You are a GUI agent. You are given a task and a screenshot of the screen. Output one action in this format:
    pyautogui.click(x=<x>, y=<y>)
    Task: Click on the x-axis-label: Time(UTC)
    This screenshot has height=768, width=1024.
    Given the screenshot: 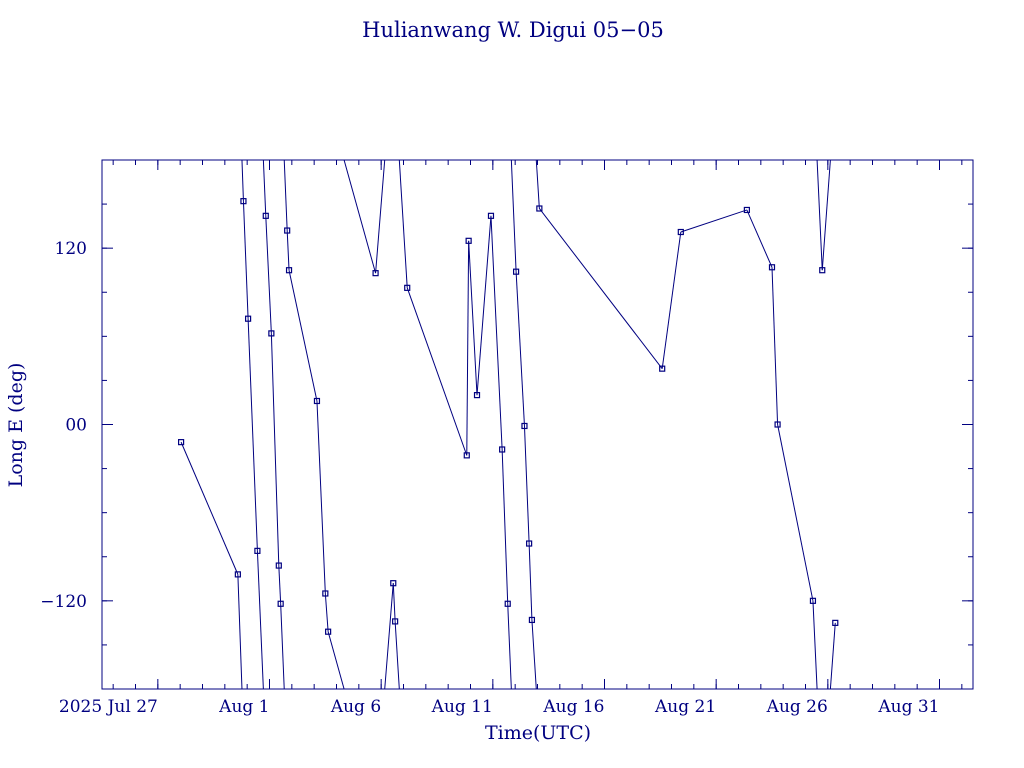 What is the action you would take?
    pyautogui.click(x=538, y=733)
    